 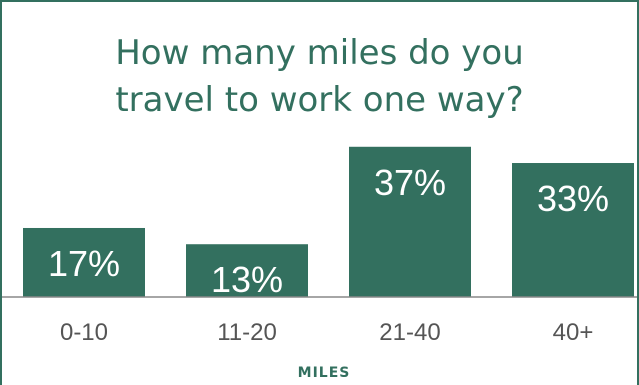 What do you see at coordinates (573, 198) in the screenshot?
I see `data-label-40+: 33%` at bounding box center [573, 198].